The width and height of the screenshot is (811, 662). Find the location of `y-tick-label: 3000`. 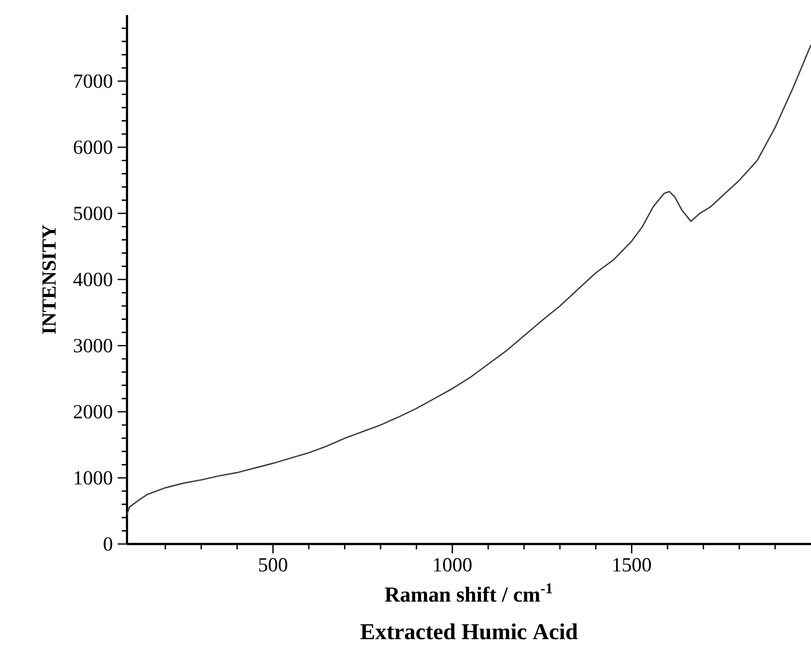

y-tick-label: 3000 is located at coordinates (93, 345).